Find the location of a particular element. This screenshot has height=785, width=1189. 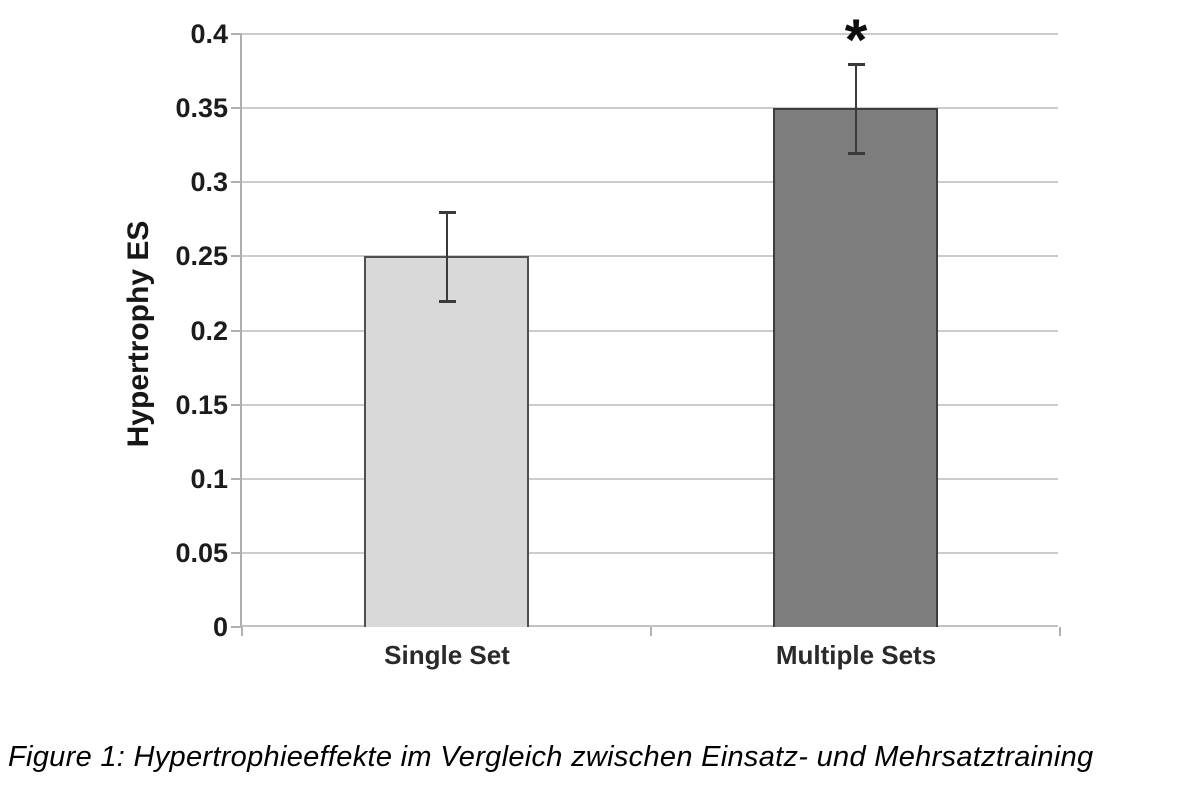

significance-asterisk: * is located at coordinates (856, 40).